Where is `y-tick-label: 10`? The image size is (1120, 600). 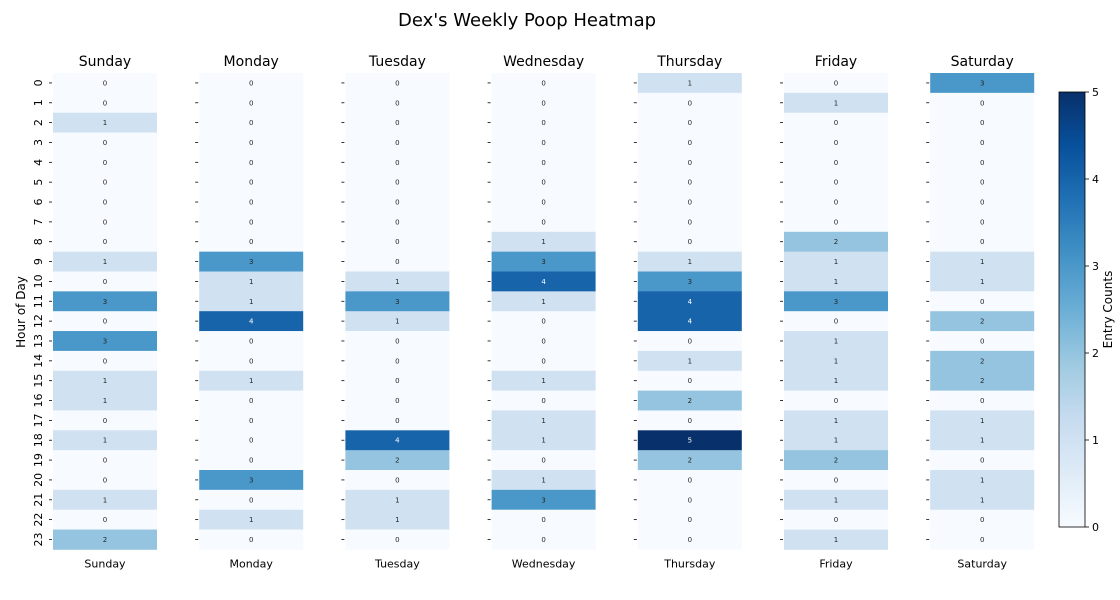
y-tick-label: 10 is located at coordinates (38, 281).